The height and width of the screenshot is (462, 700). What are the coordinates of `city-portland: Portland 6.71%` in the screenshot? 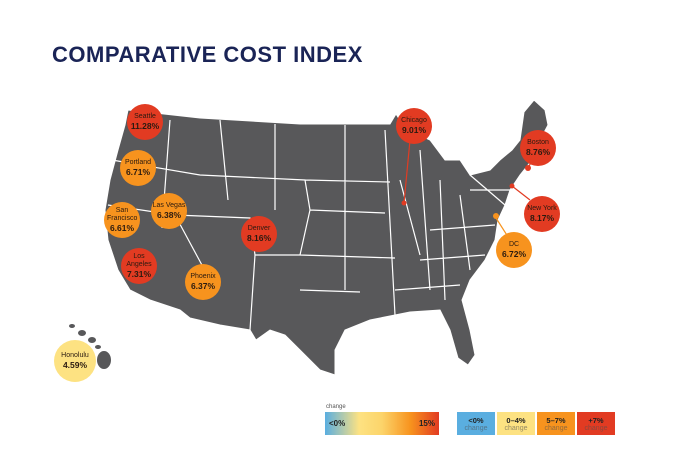 It's located at (138, 168).